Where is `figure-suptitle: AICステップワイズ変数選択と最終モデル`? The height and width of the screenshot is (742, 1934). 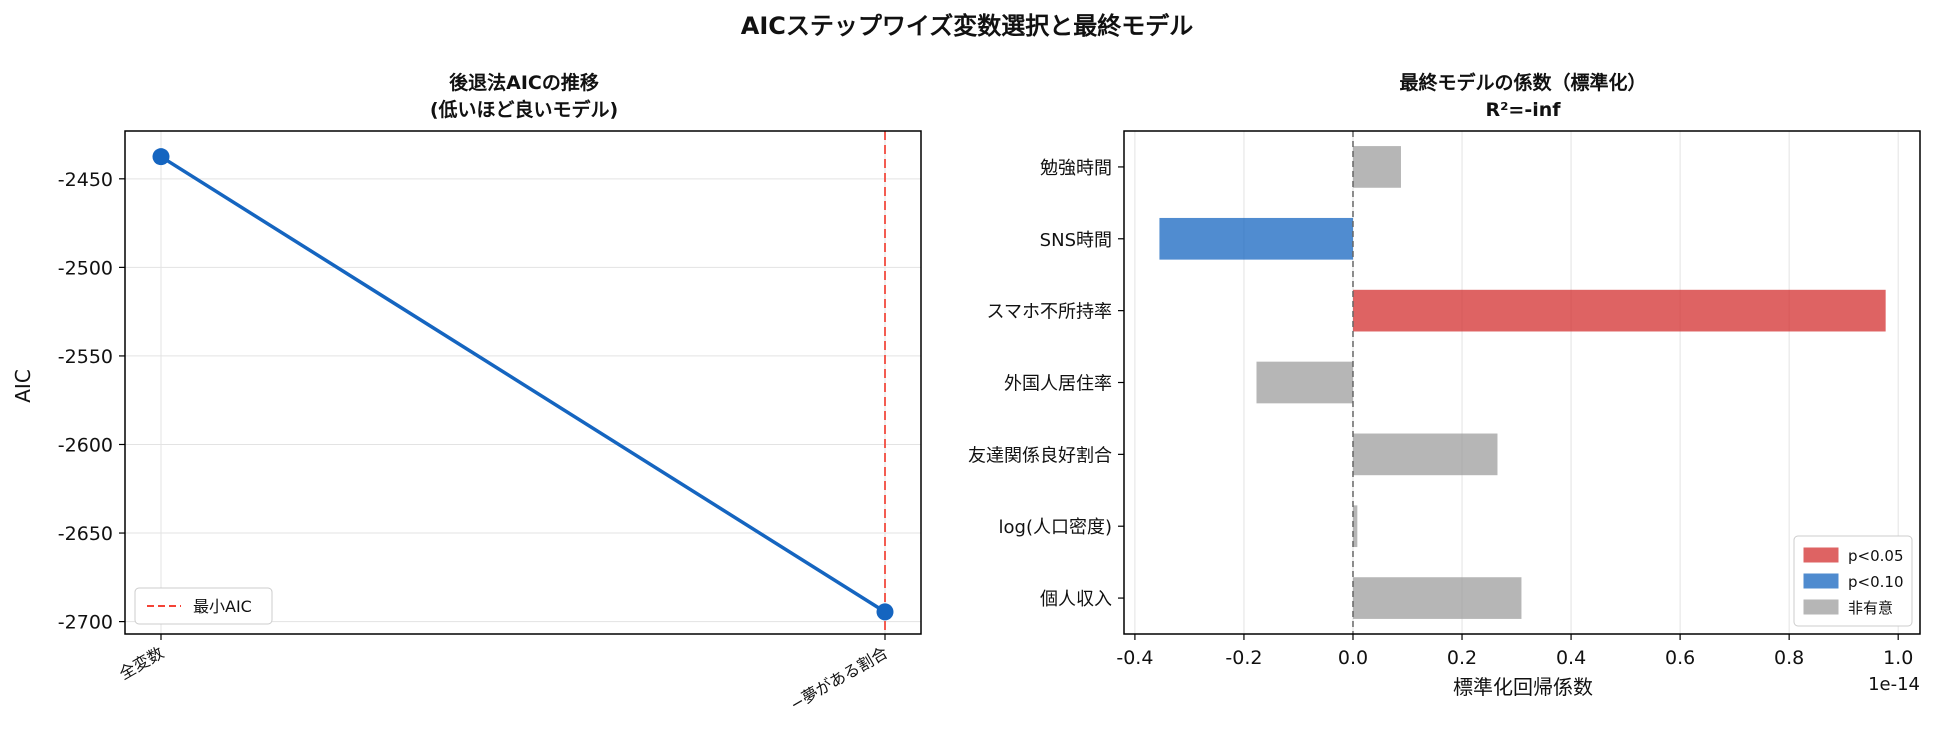 figure-suptitle: AICステップワイズ変数選択と最終モデル is located at coordinates (967, 26).